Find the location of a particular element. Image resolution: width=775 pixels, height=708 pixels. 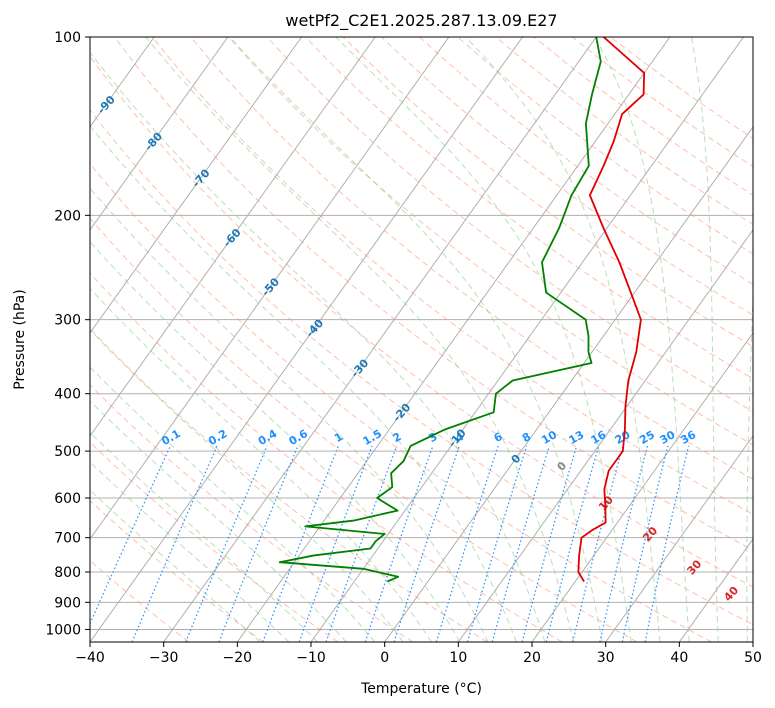

y-tick-label: 400 is located at coordinates (67, 395).